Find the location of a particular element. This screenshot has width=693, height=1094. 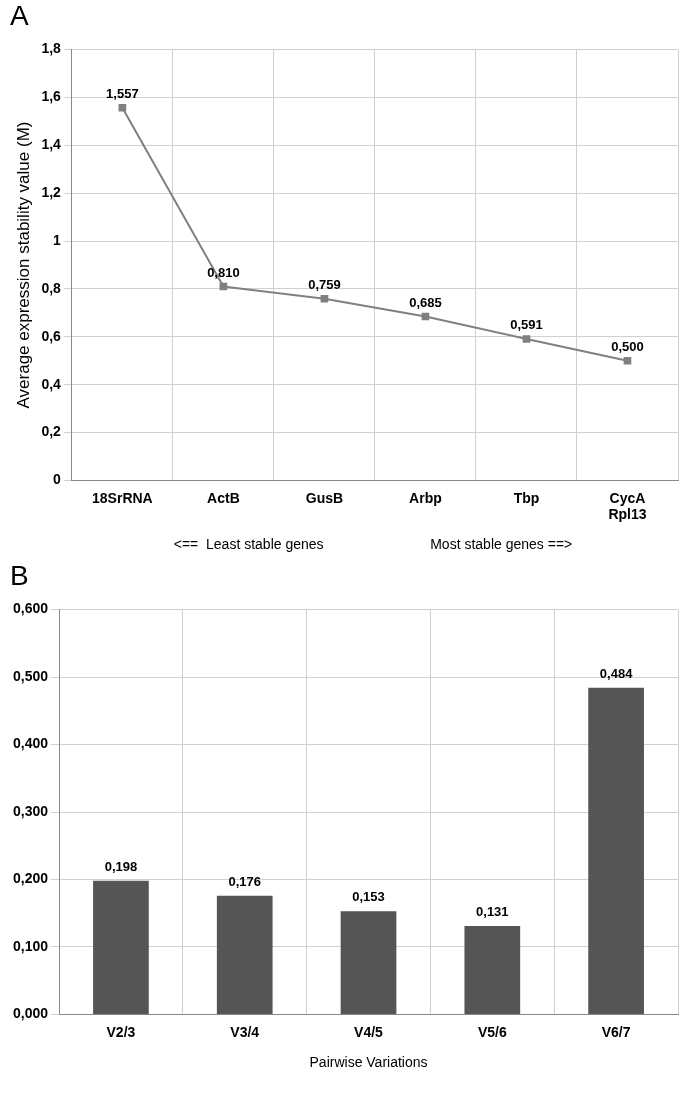

x-tick-label: V5/6 is located at coordinates (492, 1031).